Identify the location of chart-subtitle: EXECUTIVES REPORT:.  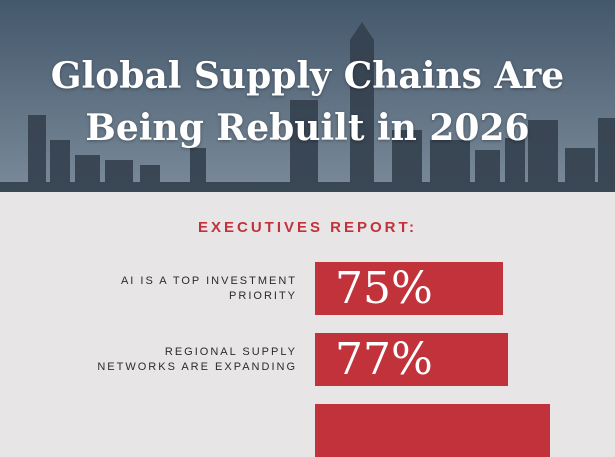
(307, 227).